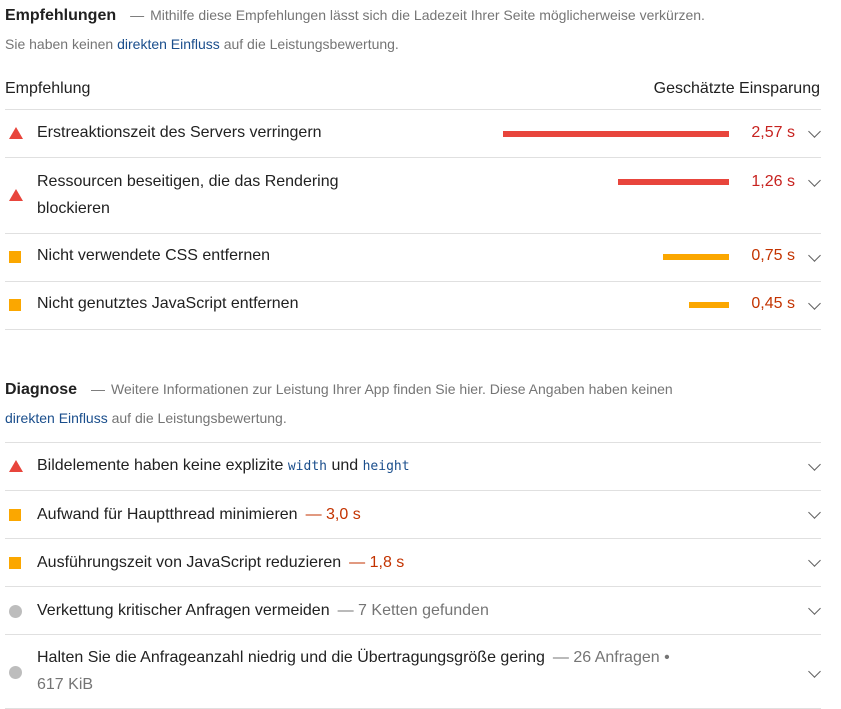  What do you see at coordinates (611, 657) in the screenshot?
I see `diagnostic-value: — 26 Anfragen •` at bounding box center [611, 657].